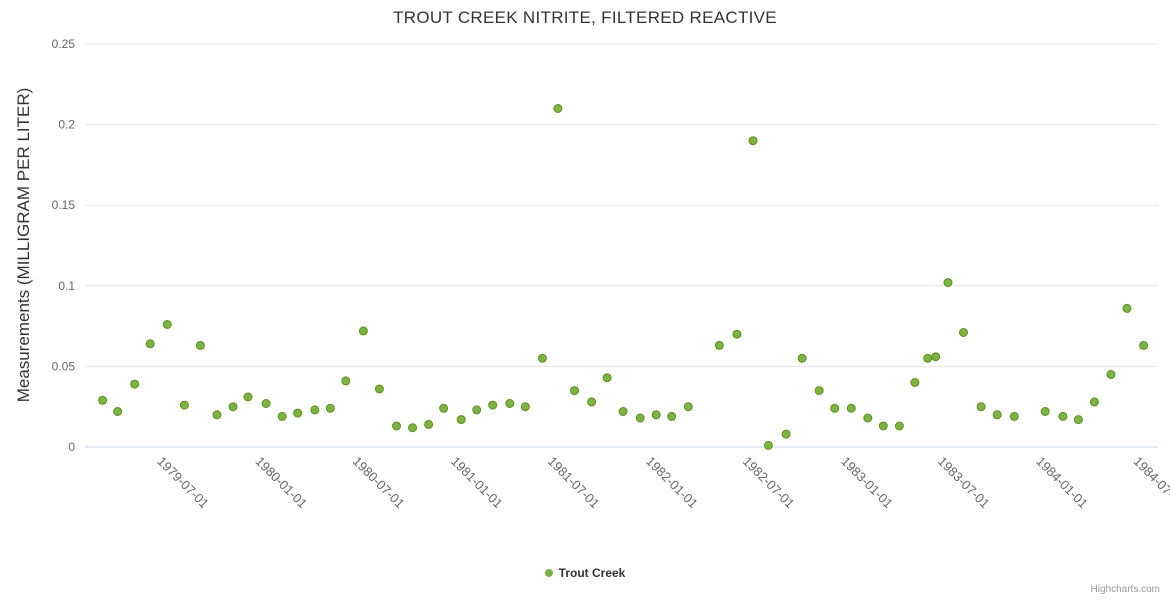 The width and height of the screenshot is (1170, 600). I want to click on x-tick-label: 1980-01-01, so click(282, 483).